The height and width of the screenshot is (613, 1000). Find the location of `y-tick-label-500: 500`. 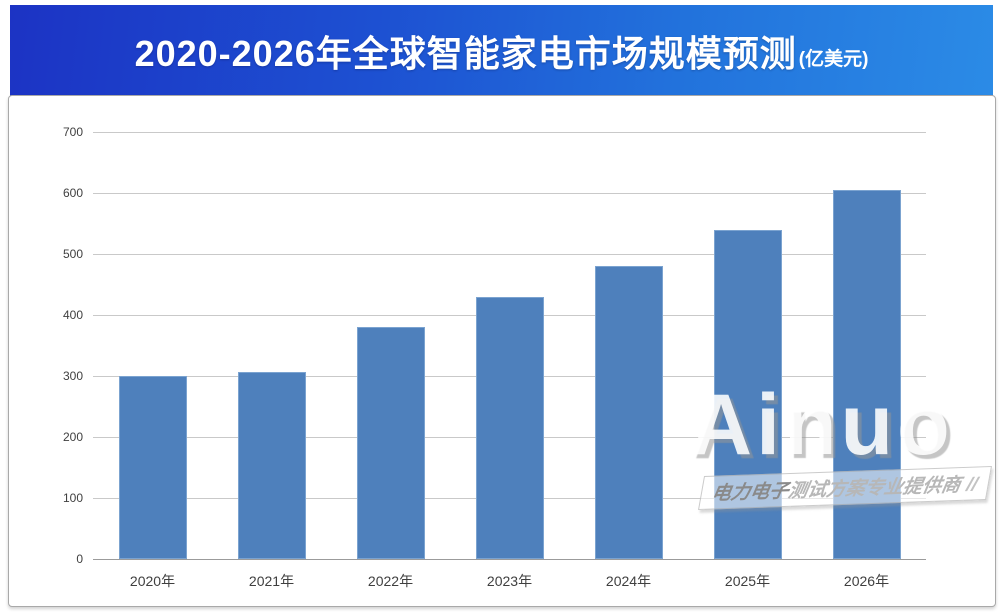

y-tick-label-500: 500 is located at coordinates (72, 254).